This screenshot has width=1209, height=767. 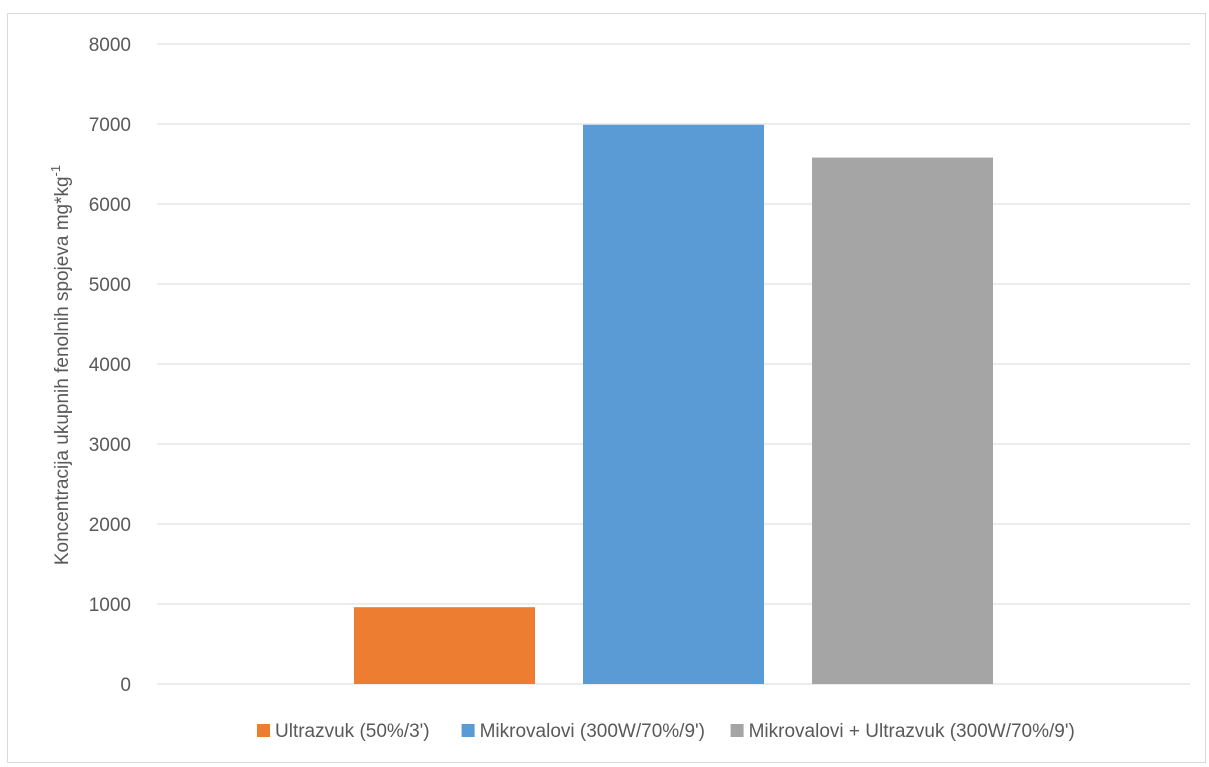 I want to click on y-tick-label: 5000, so click(x=110, y=285).